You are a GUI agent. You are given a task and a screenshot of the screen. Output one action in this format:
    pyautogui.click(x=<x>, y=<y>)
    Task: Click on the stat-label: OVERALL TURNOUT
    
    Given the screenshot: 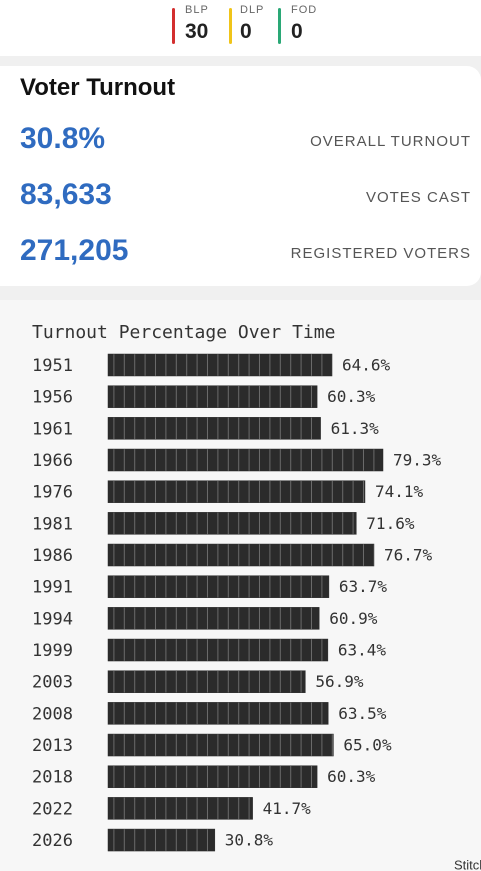 What is the action you would take?
    pyautogui.click(x=390, y=141)
    